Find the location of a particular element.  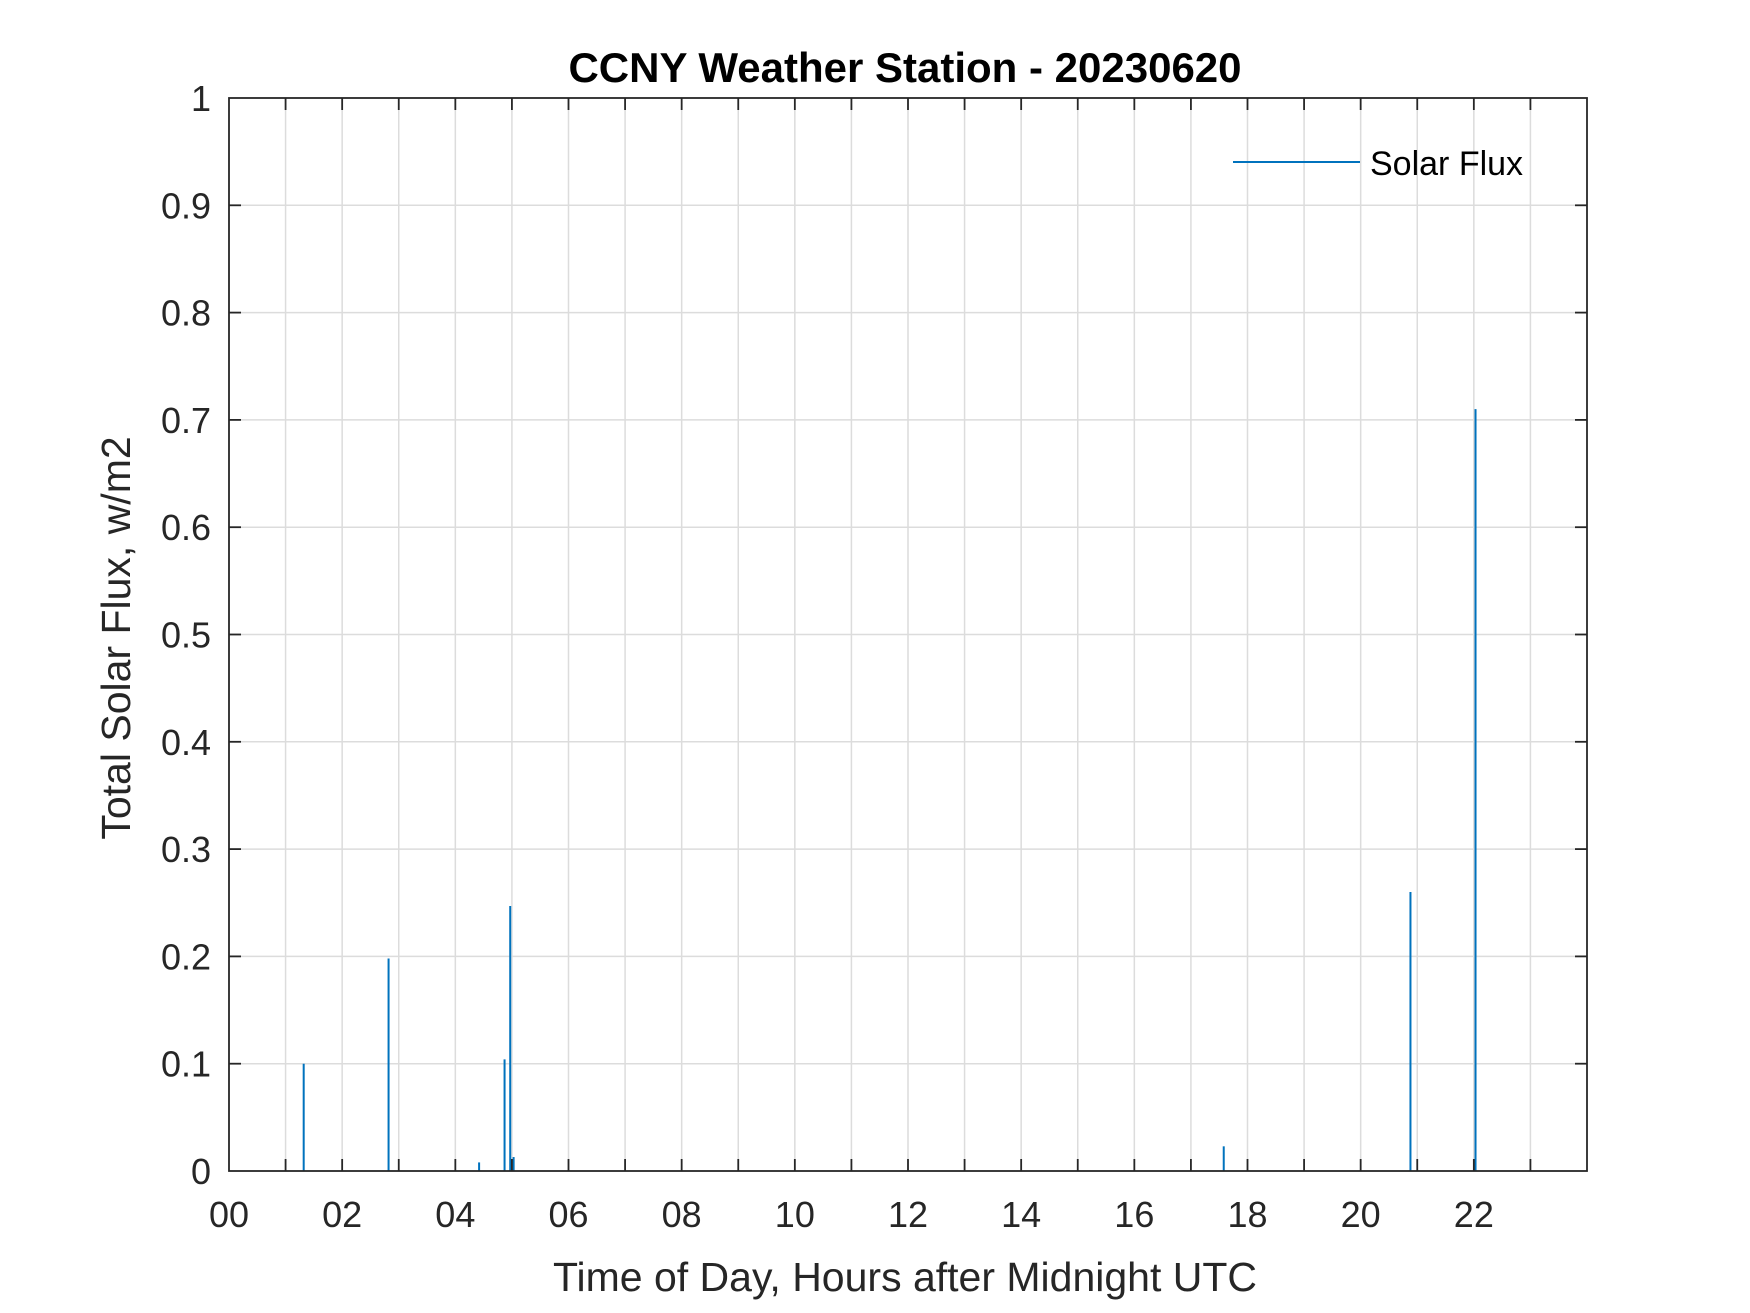

x-tick-label: 10 is located at coordinates (795, 1214).